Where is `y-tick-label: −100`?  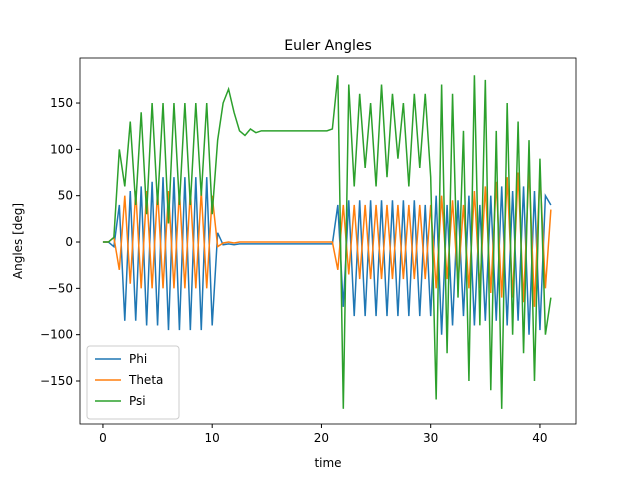
y-tick-label: −100 is located at coordinates (56, 335).